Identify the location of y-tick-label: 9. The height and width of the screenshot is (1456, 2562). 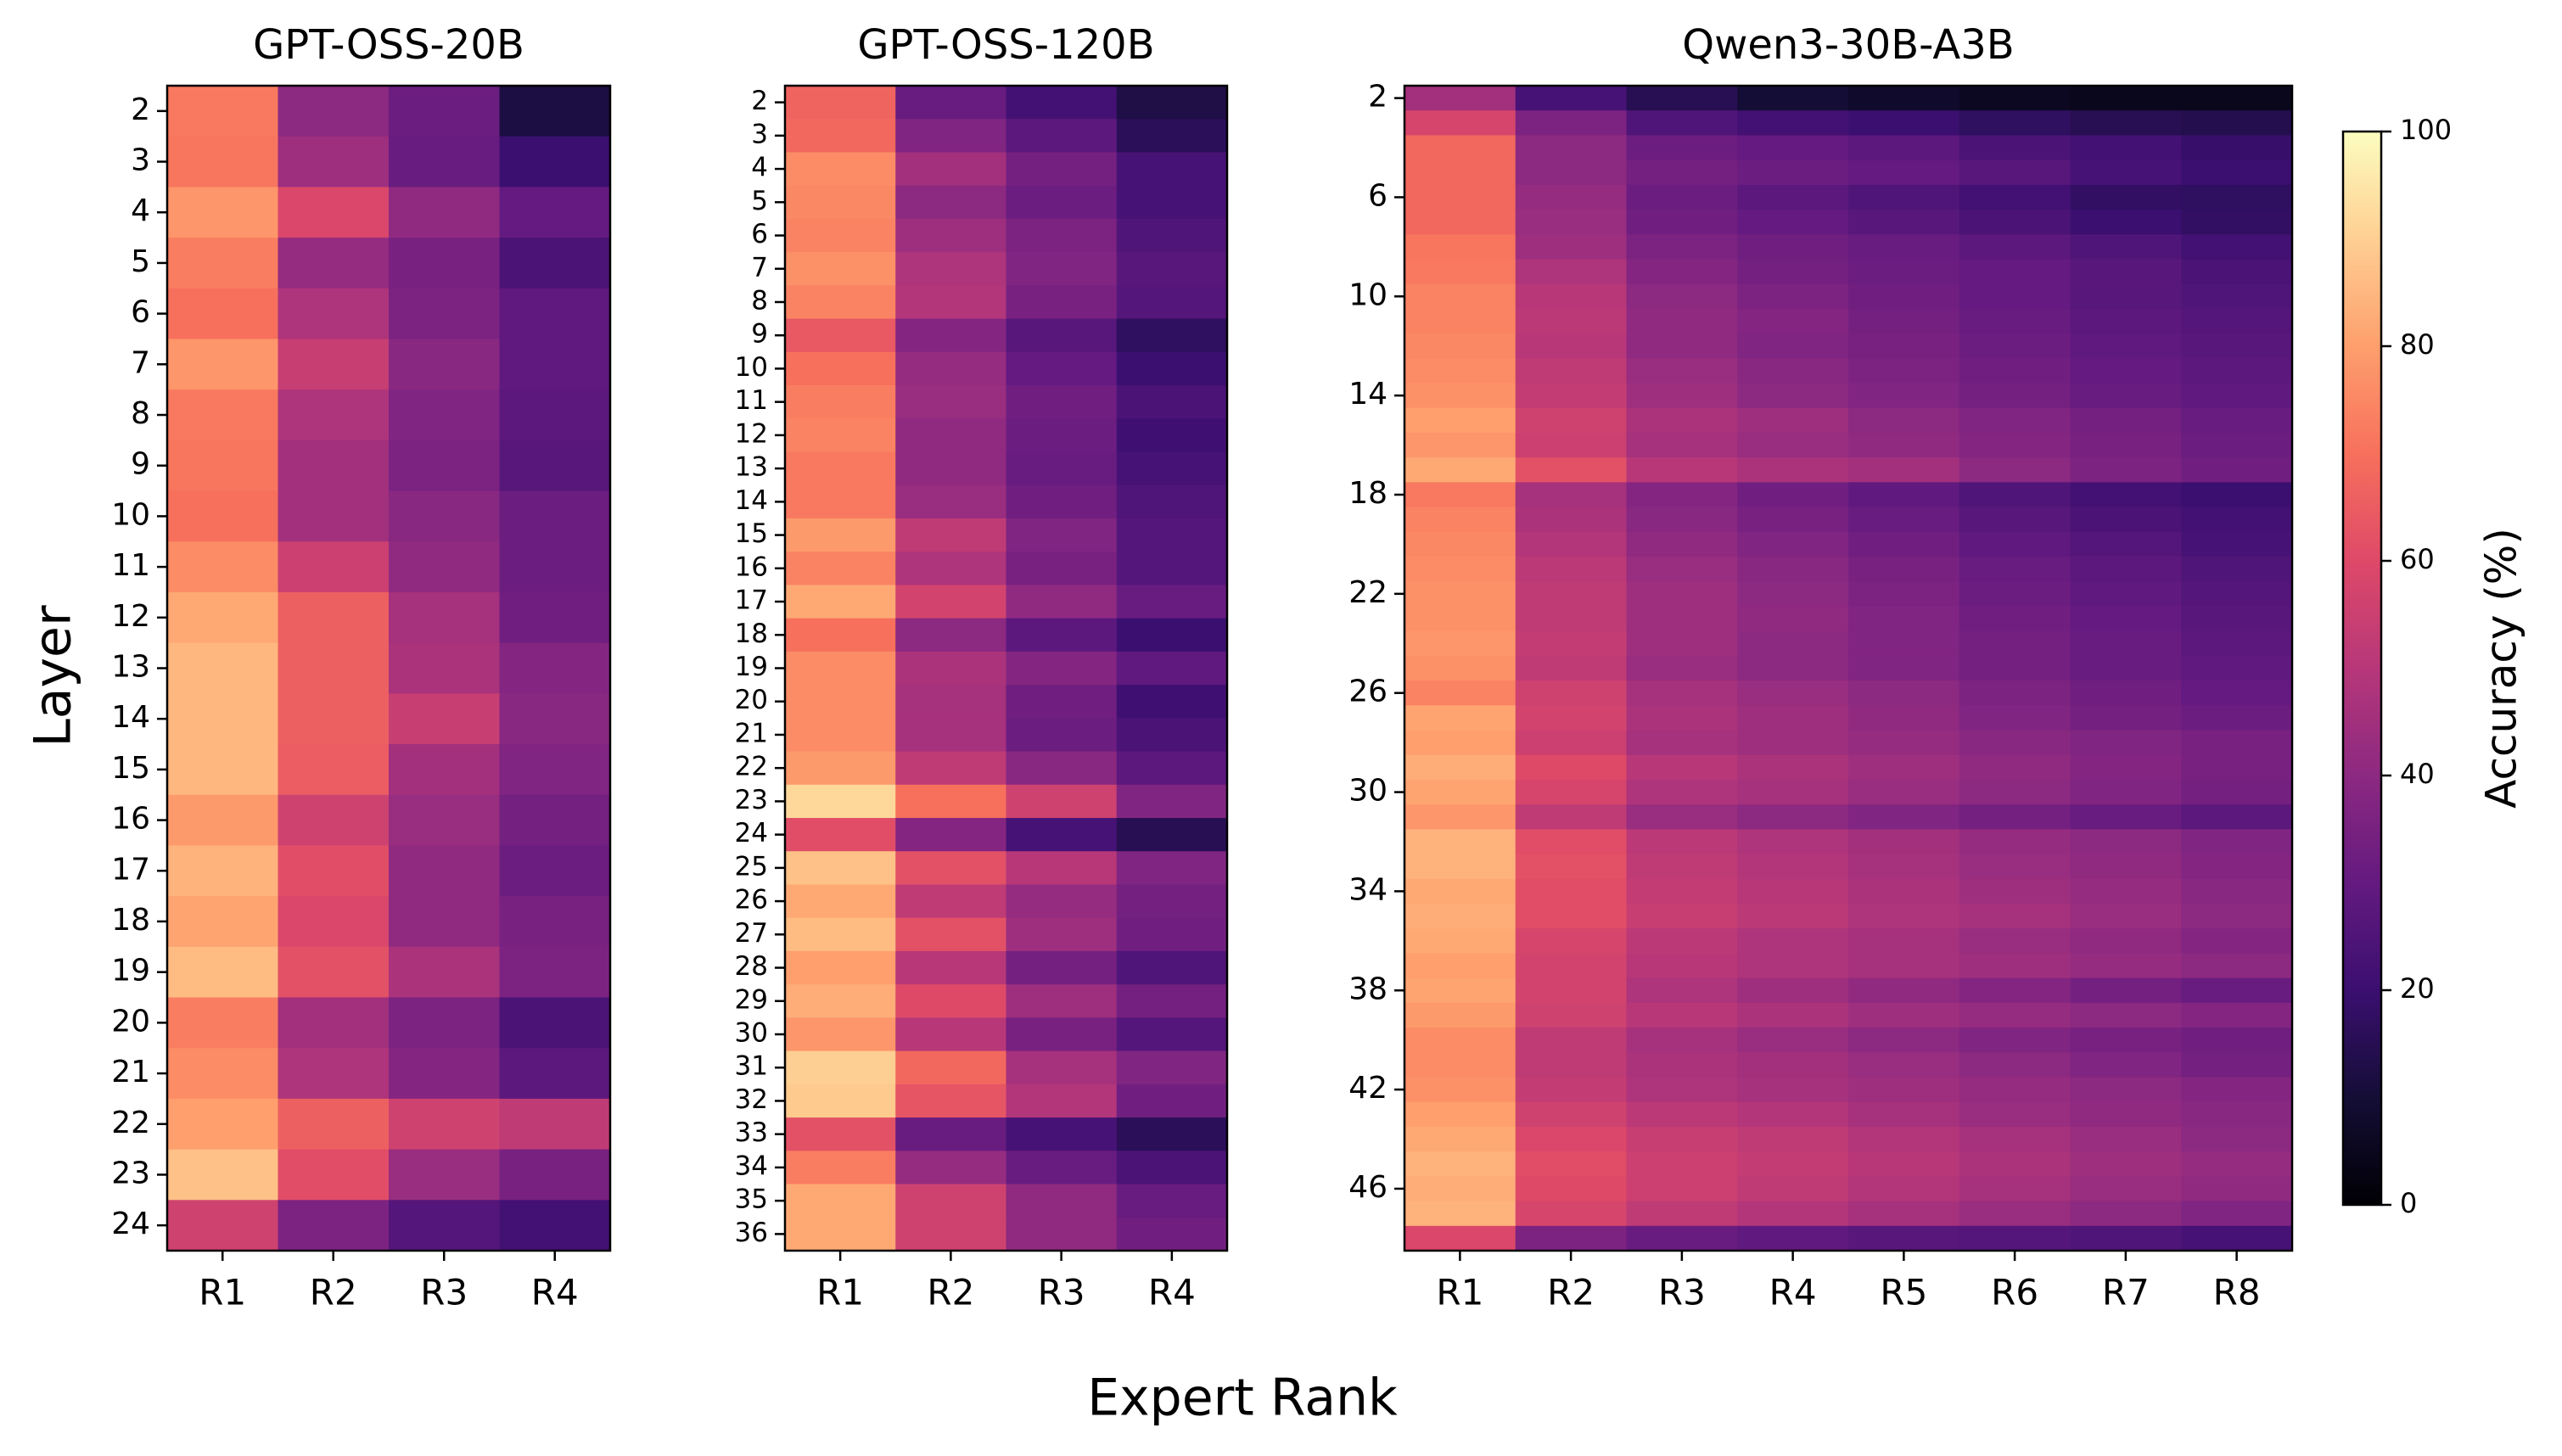
(140, 464).